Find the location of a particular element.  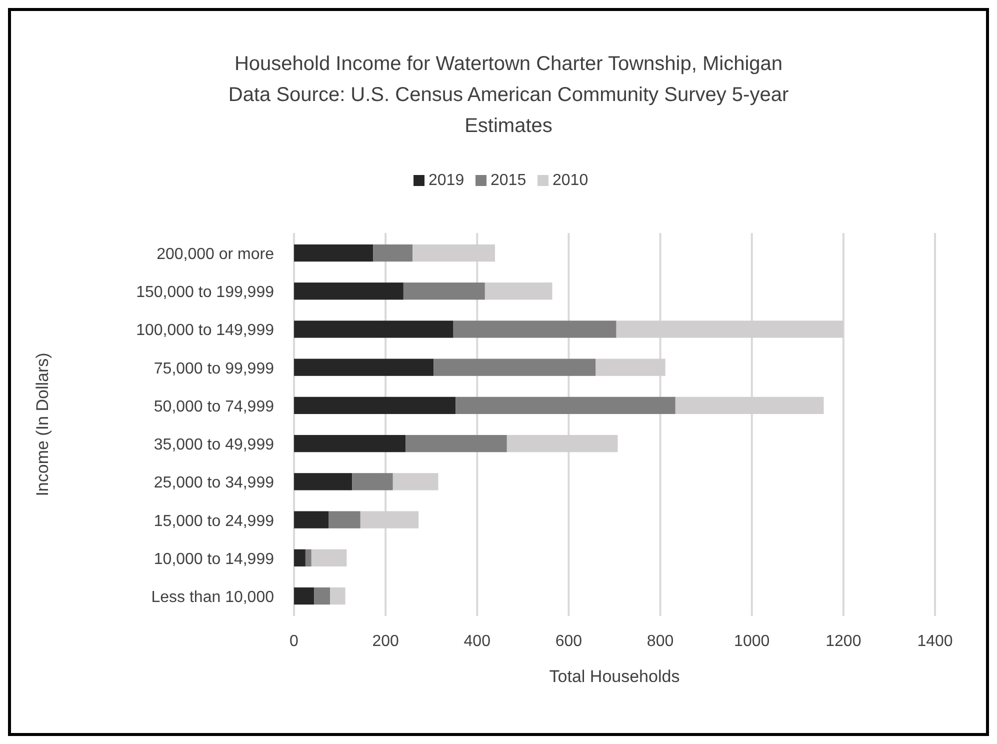

y-tick-label: 100,000 to 149,999 is located at coordinates (205, 331).